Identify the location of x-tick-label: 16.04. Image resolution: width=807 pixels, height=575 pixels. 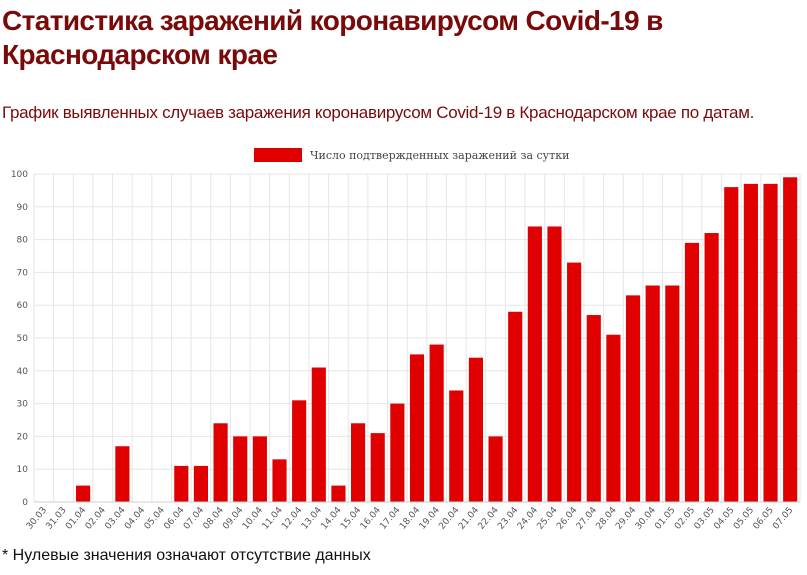
(371, 518).